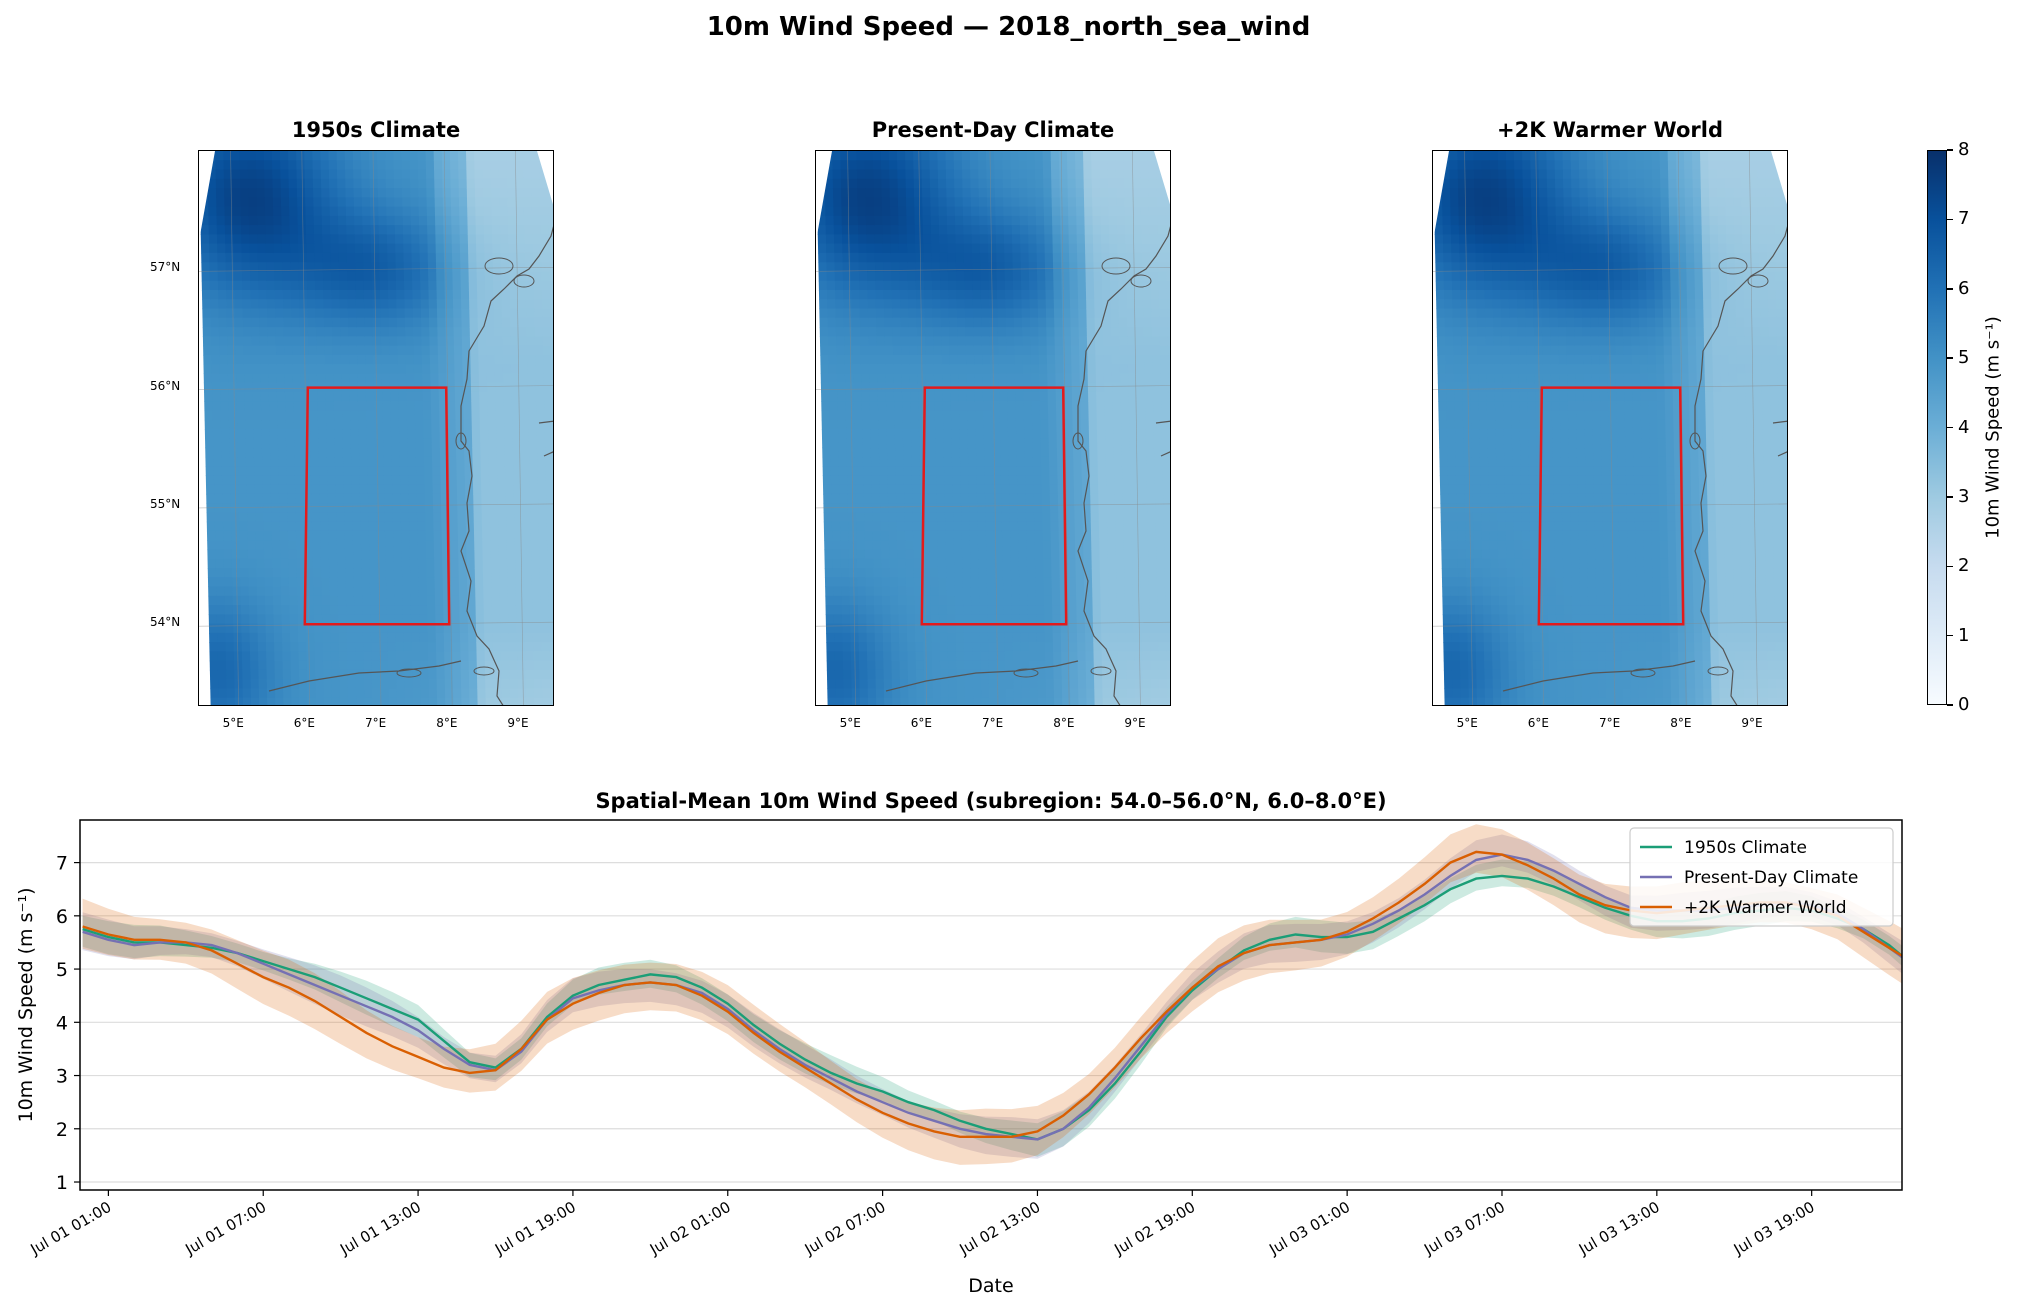 This screenshot has height=1310, width=2017. Describe the element at coordinates (845, 1228) in the screenshot. I see `x-tick-label: Jul 02 07:00` at that location.